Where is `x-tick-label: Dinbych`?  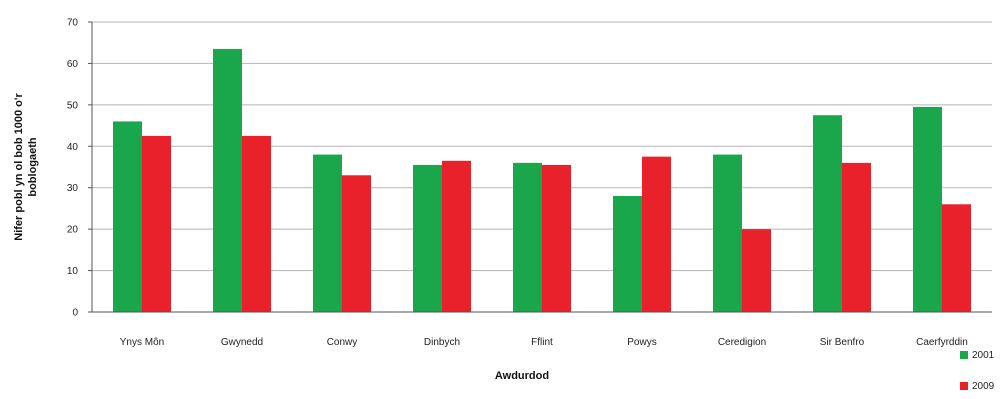
x-tick-label: Dinbych is located at coordinates (442, 342).